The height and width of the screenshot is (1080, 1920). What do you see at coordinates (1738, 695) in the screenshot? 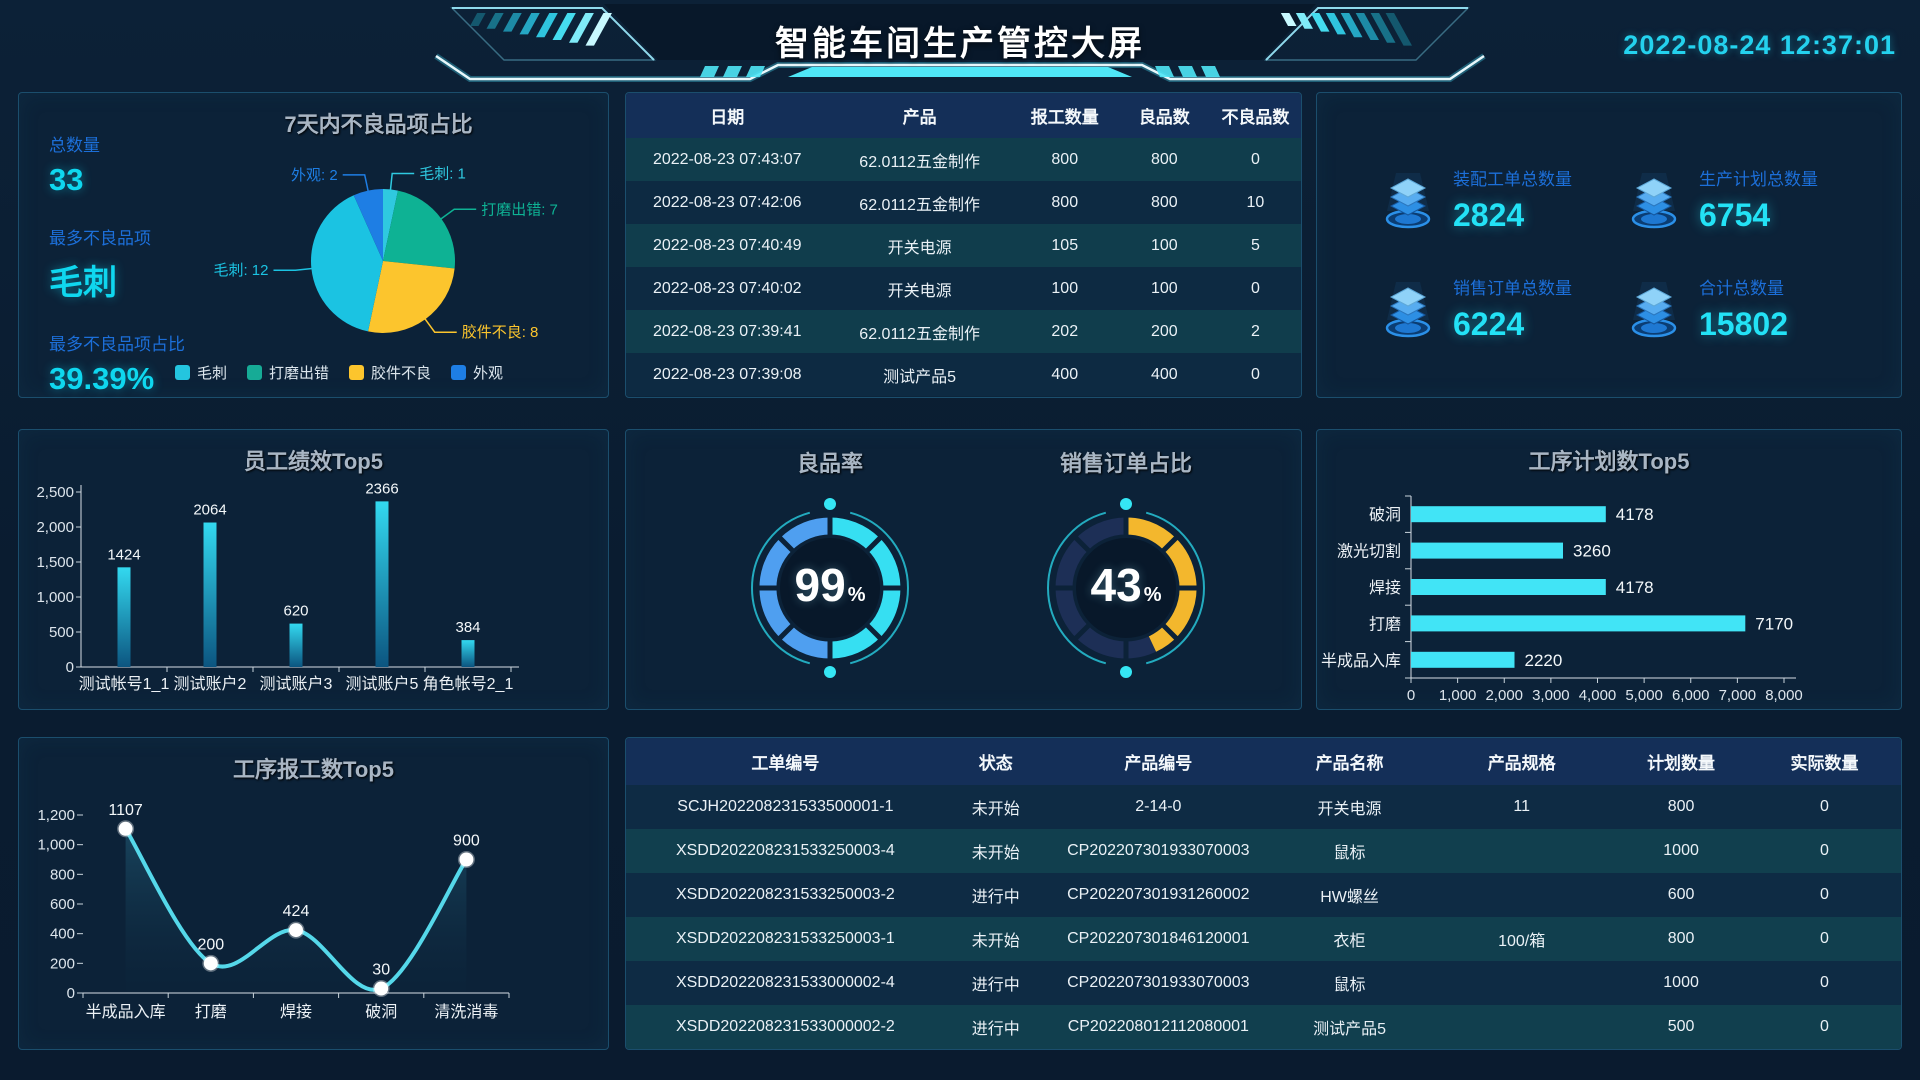
I see `svg-text: 7,000` at bounding box center [1738, 695].